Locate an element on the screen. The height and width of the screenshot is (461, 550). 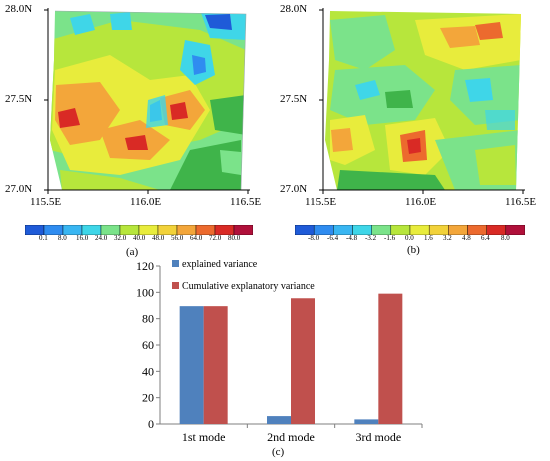
cbar-a-label: 56.0 is located at coordinates (177, 238).